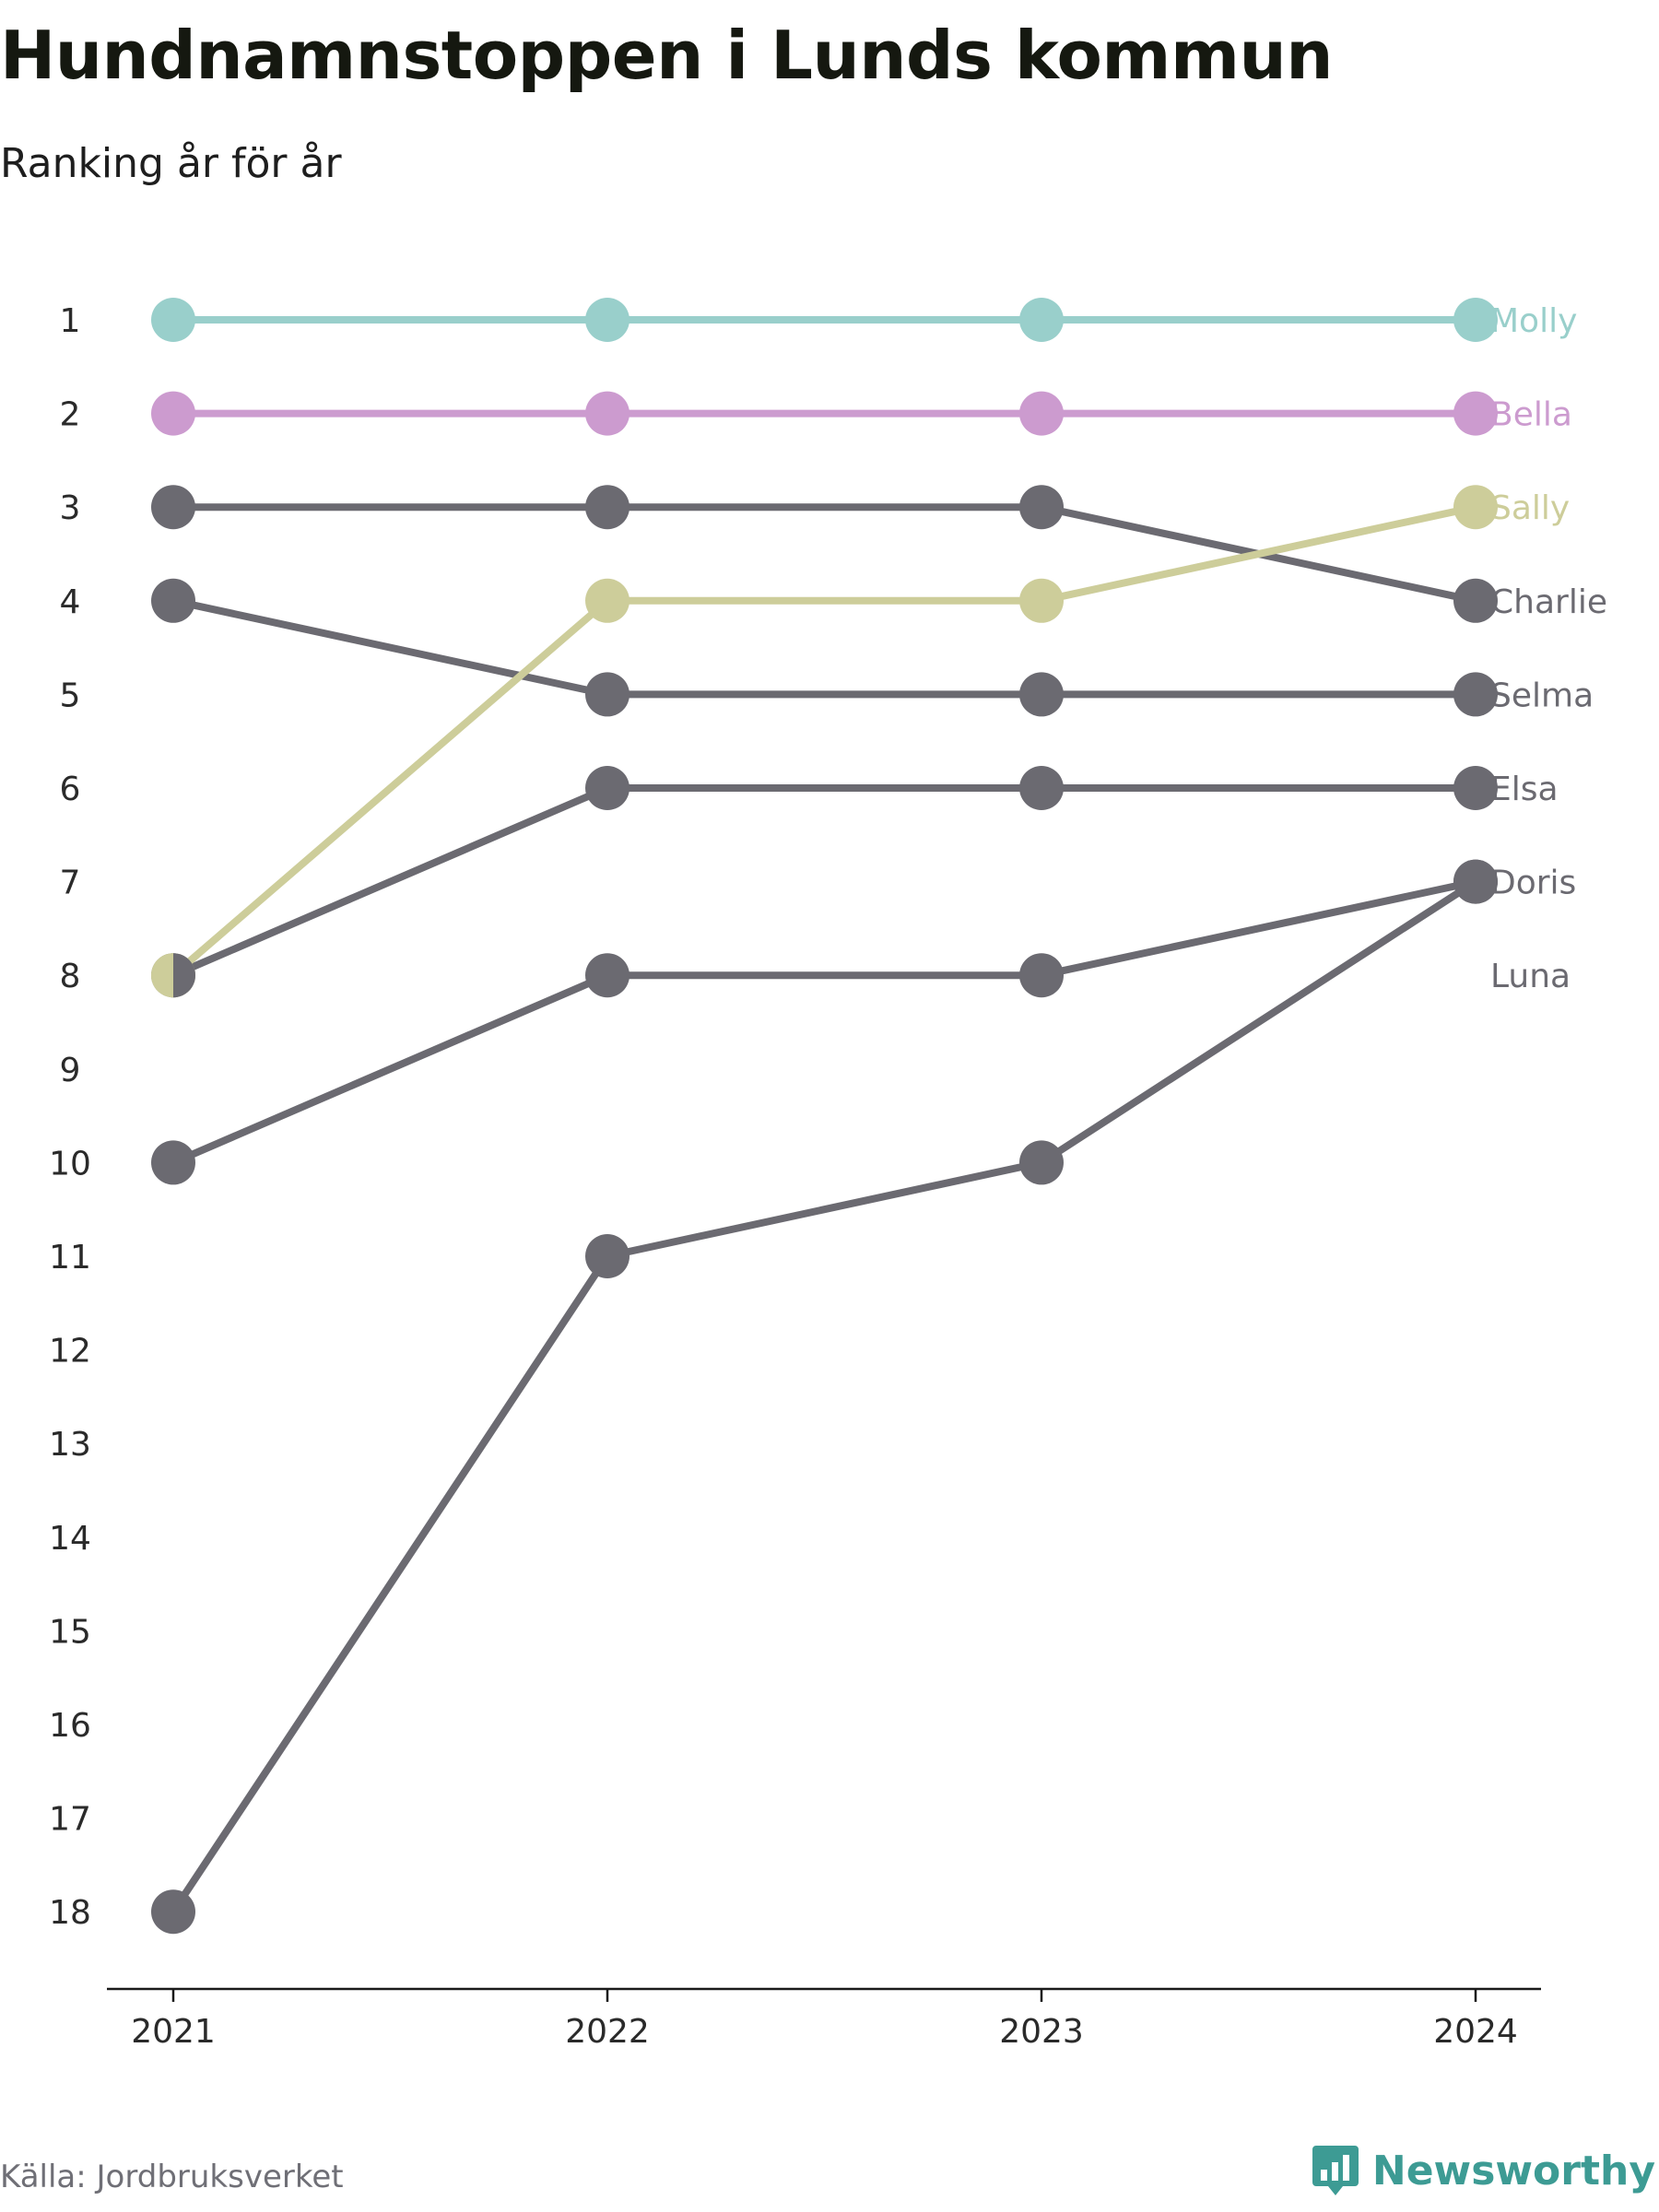 This screenshot has width=1659, height=2212. Describe the element at coordinates (824, 882) in the screenshot. I see `series-line-elsa` at that location.